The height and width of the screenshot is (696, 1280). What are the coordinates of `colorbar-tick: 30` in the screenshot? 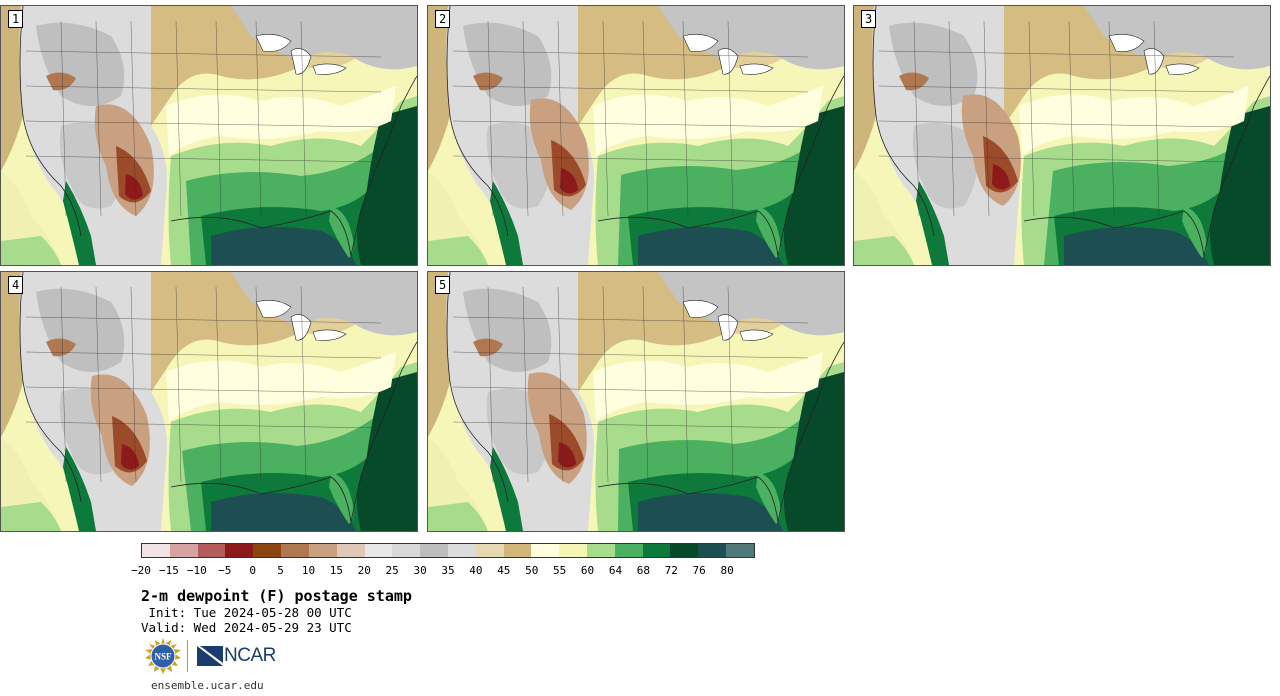 It's located at (420, 570).